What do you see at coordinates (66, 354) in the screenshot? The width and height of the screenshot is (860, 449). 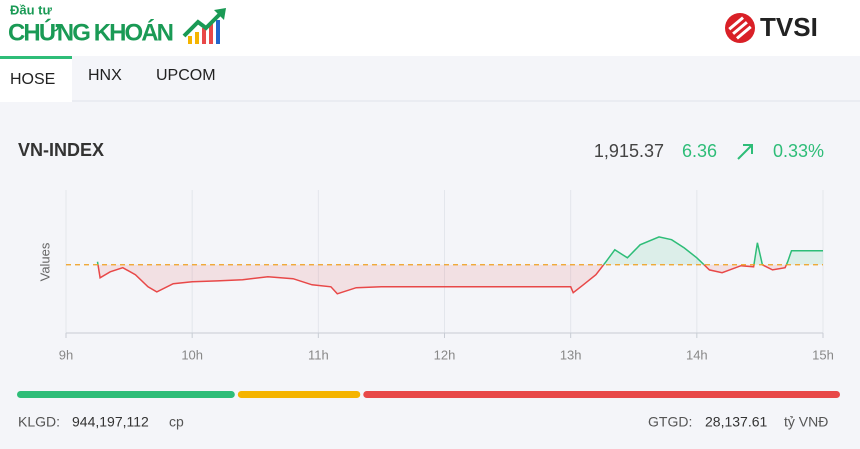 I see `x-tick-label: 9h` at bounding box center [66, 354].